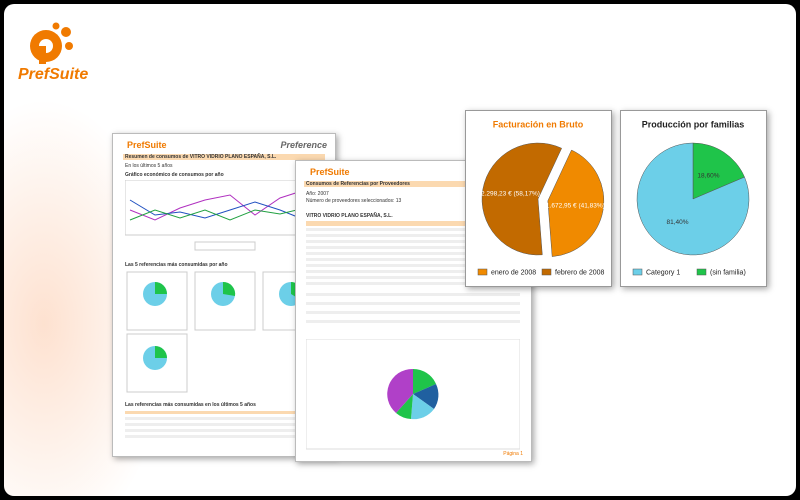  Describe the element at coordinates (224, 215) in the screenshot. I see `line-chart-thumbnail` at that location.